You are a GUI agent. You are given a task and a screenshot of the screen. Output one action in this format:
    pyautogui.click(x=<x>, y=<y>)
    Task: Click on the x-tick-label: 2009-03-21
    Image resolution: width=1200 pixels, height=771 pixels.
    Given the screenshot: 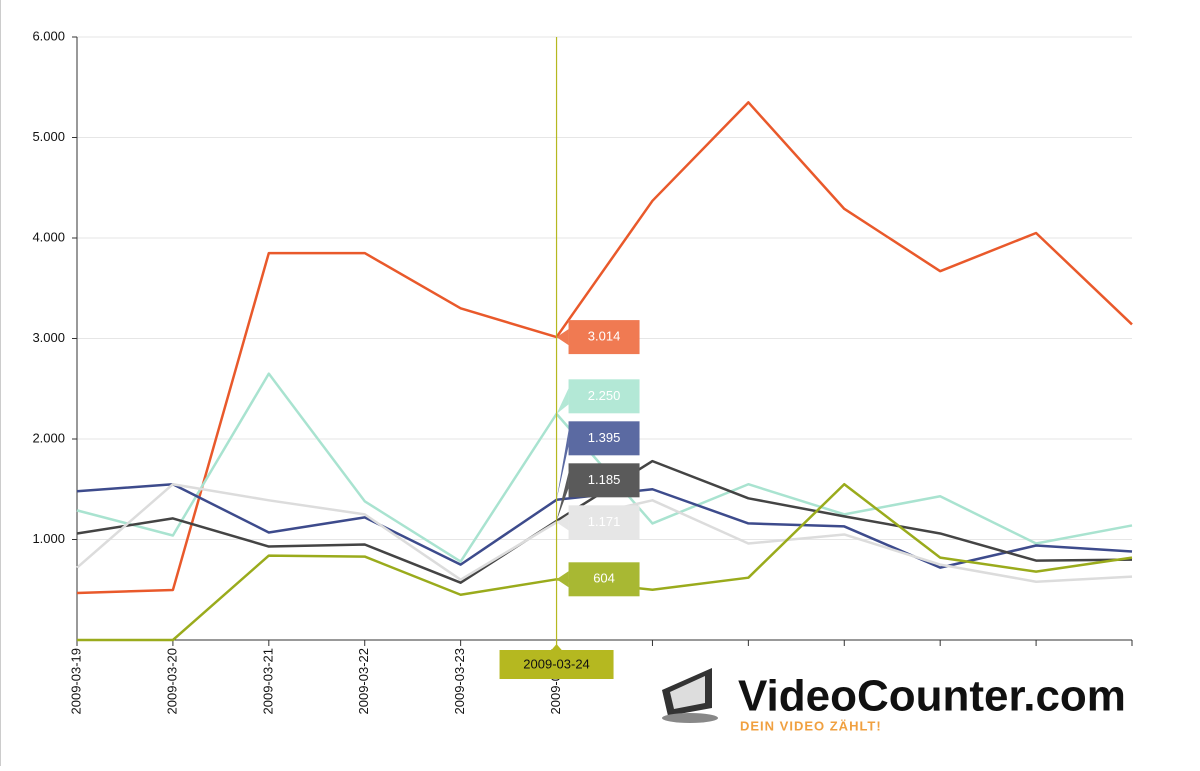 What is the action you would take?
    pyautogui.click(x=267, y=681)
    